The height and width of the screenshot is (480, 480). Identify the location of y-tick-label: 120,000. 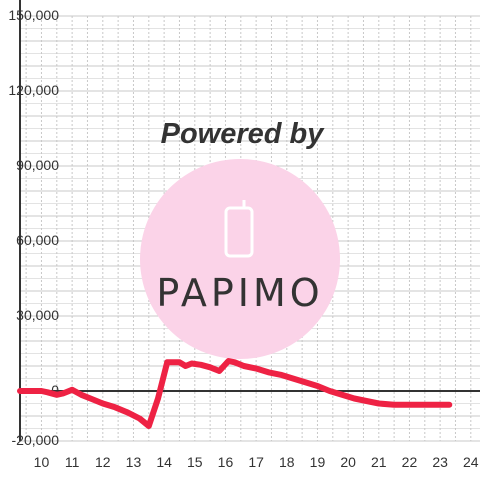
(33, 90).